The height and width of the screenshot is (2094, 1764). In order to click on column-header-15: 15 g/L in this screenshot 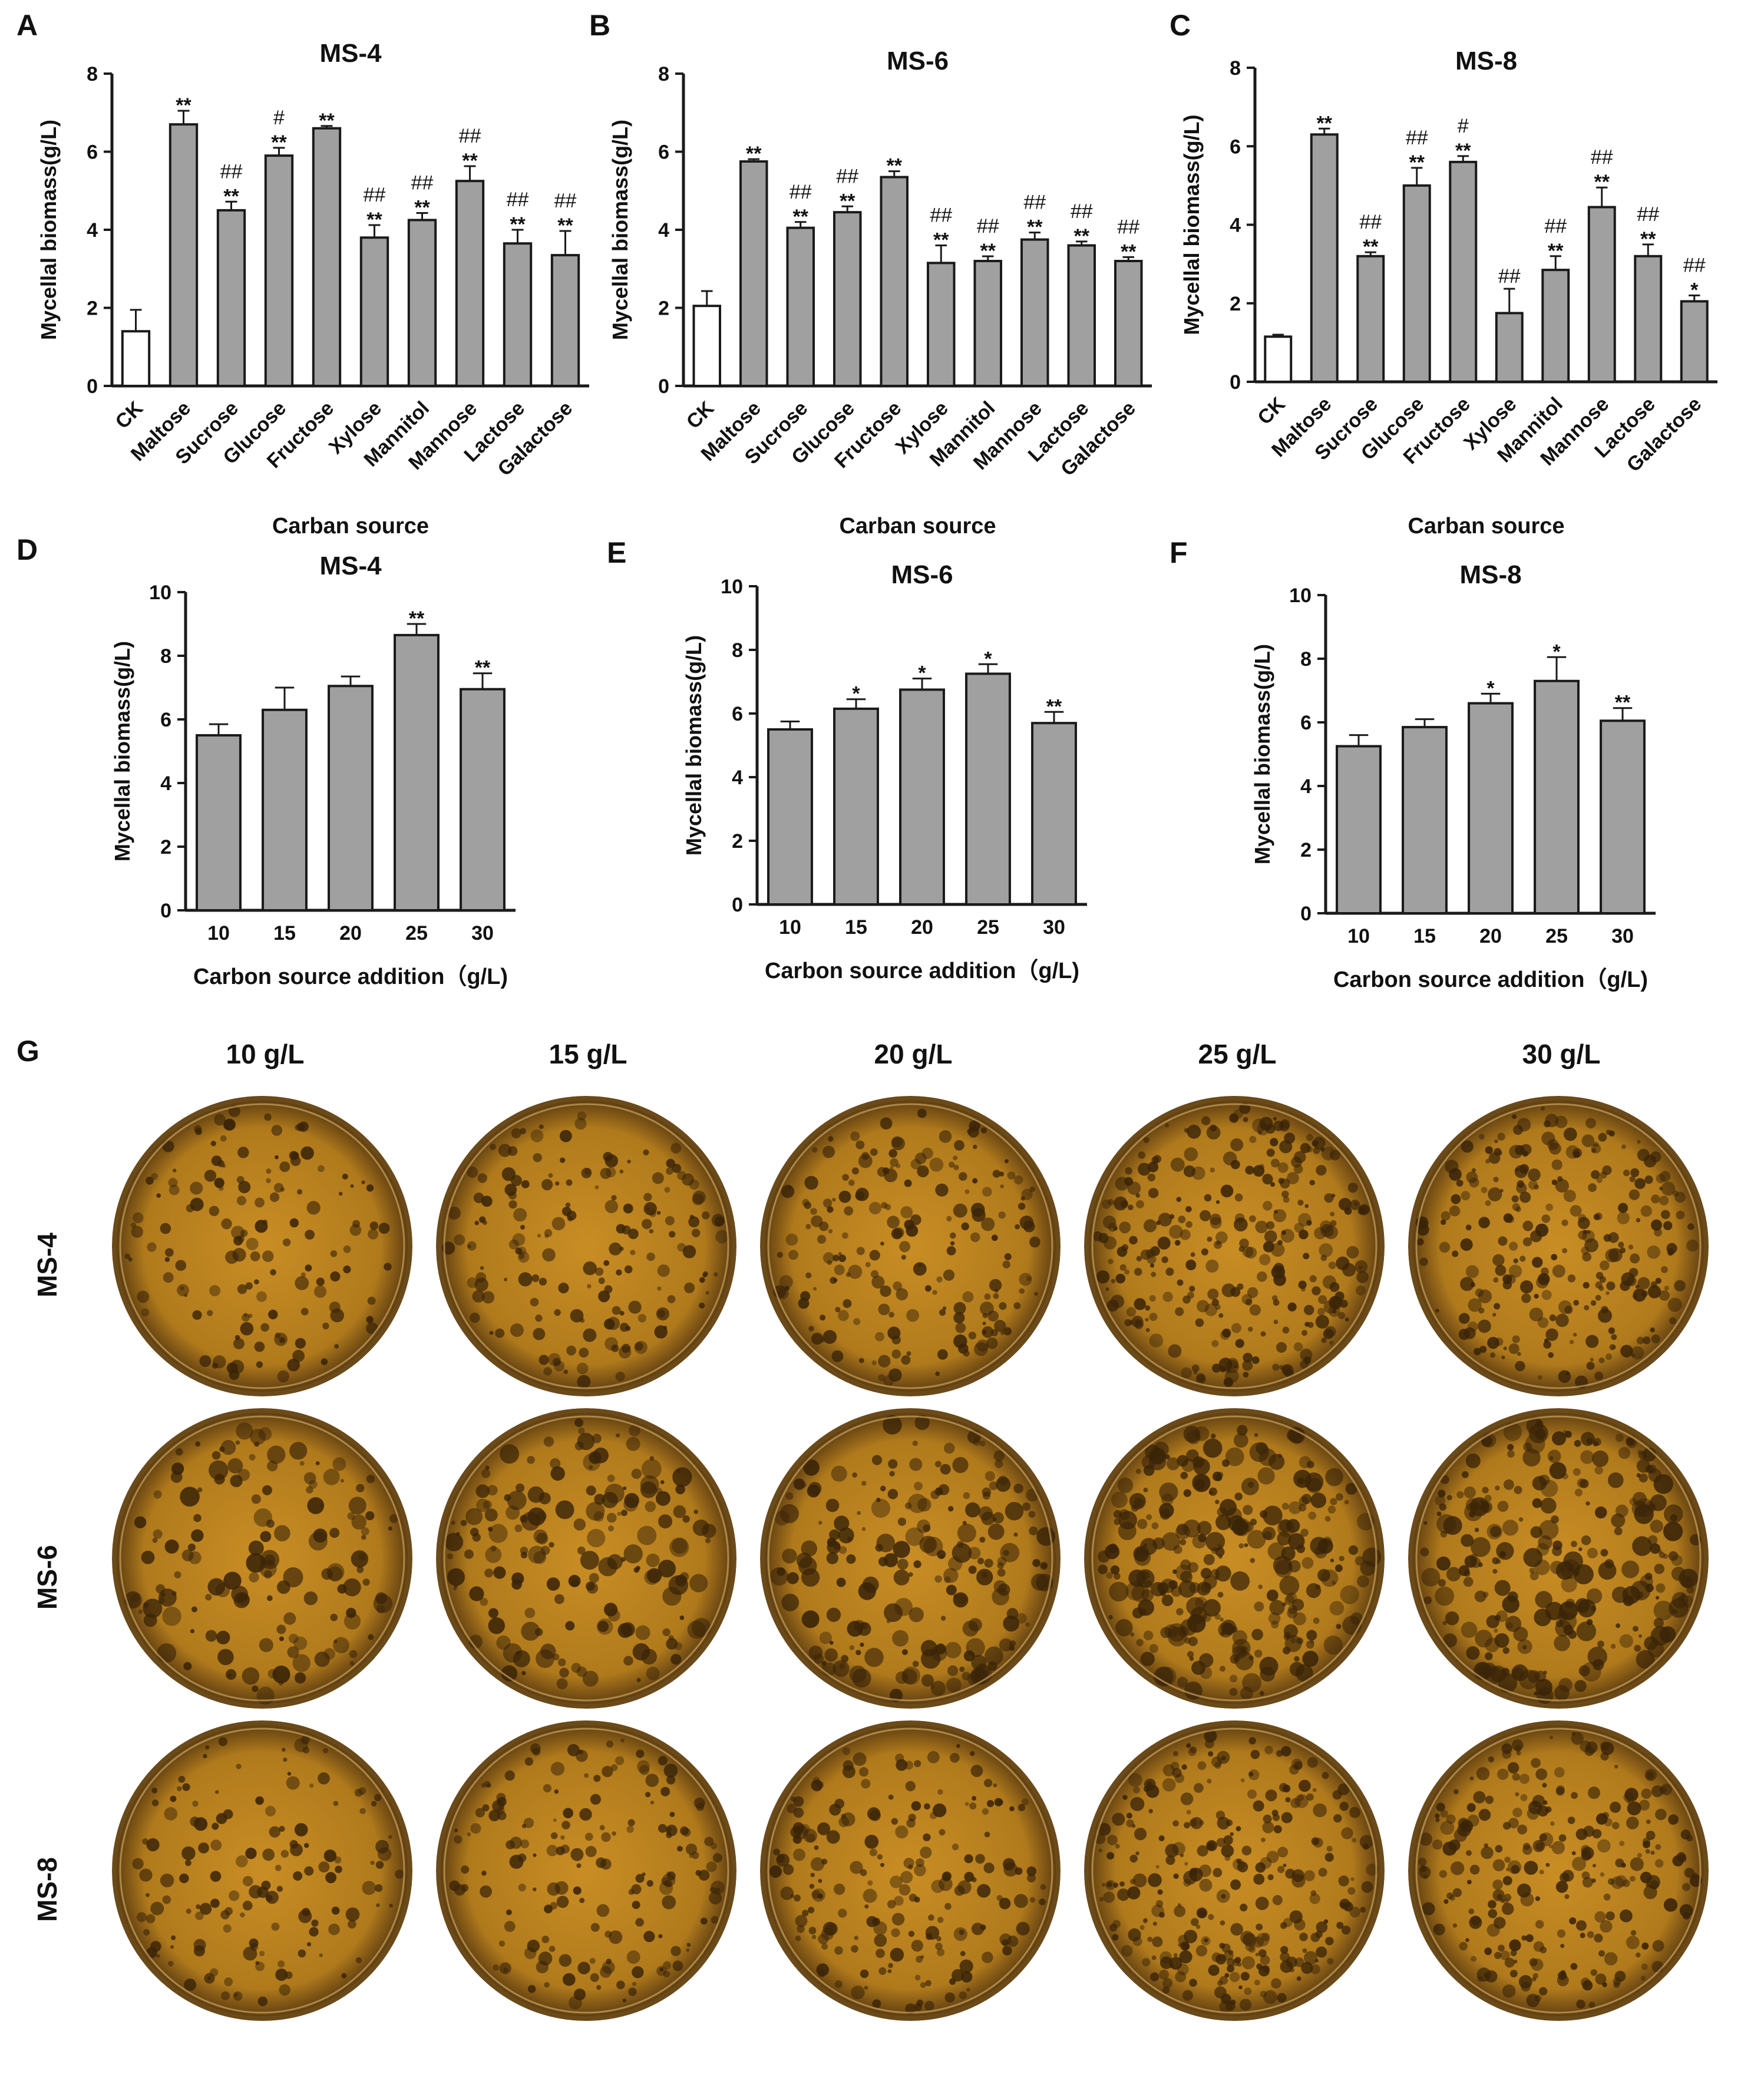, I will do `click(588, 1054)`.